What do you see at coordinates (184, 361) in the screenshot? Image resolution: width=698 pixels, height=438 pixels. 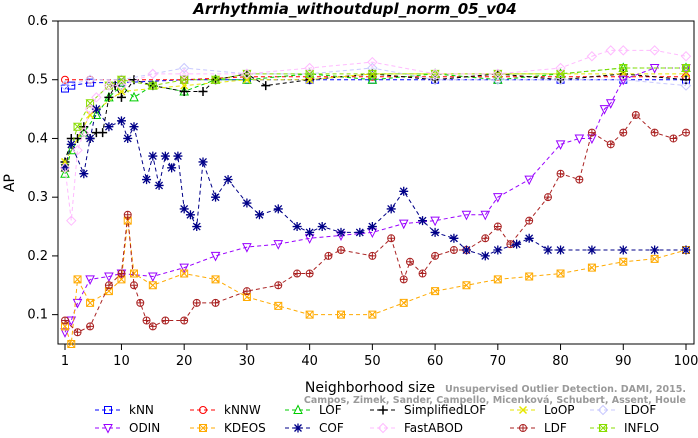 I see `x-tick-label: 20` at bounding box center [184, 361].